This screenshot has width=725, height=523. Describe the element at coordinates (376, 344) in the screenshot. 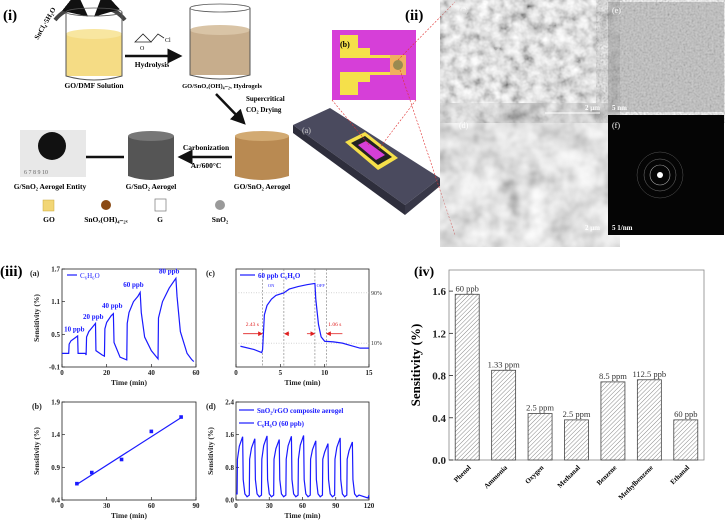

I see `hline-label: 10%` at that location.